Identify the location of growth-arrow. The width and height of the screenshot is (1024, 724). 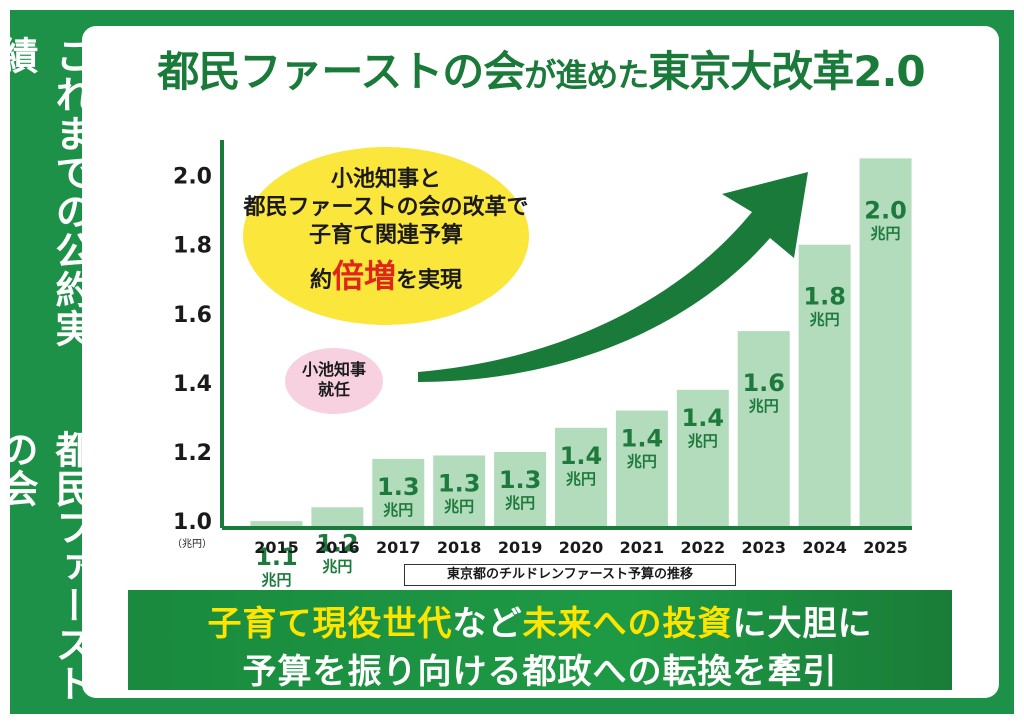
(613, 277).